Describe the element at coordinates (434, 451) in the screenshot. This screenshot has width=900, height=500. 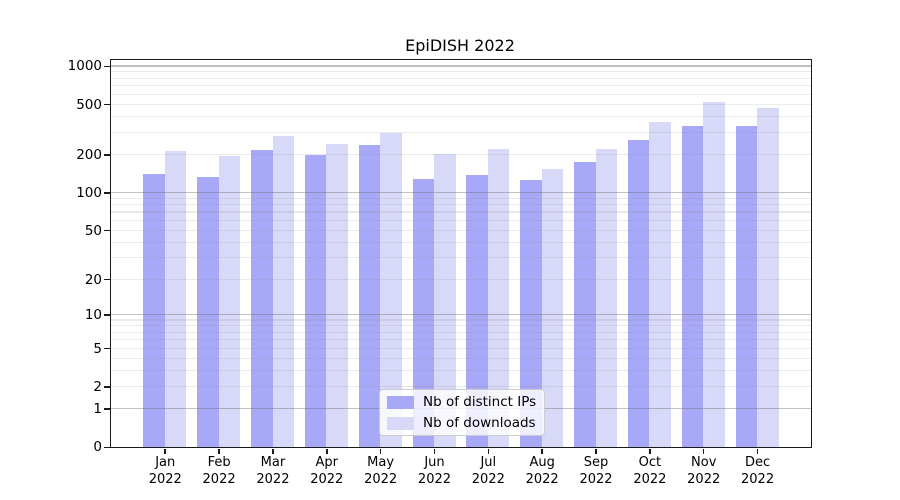
I see `xtick-mark-jun` at that location.